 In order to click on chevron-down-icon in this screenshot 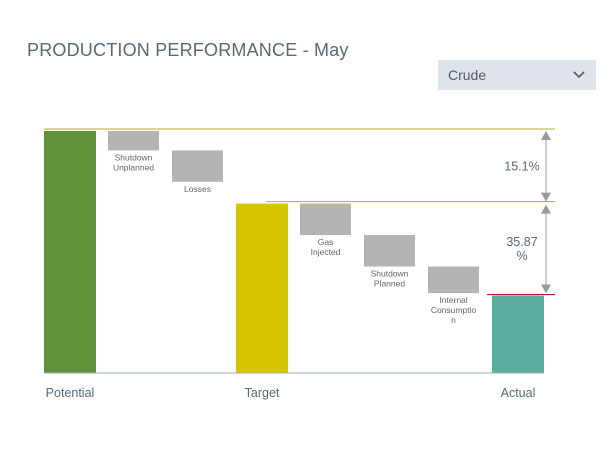, I will do `click(579, 75)`.